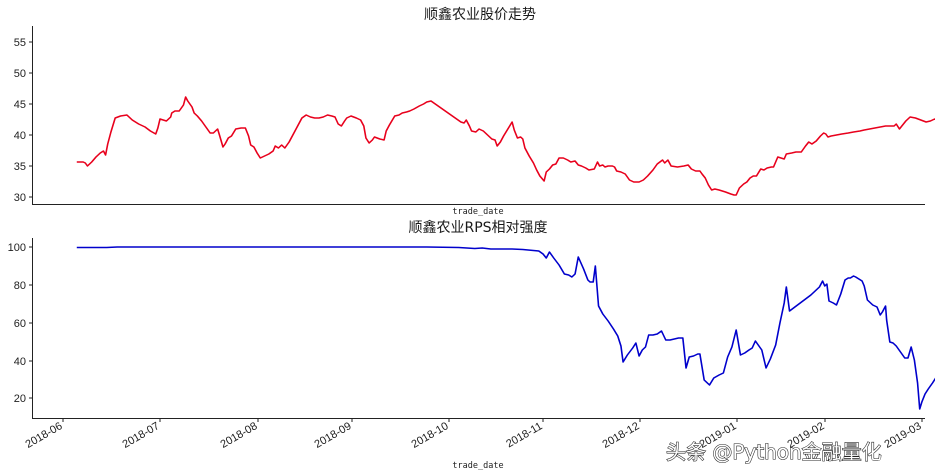  Describe the element at coordinates (477, 227) in the screenshot. I see `rps-chart-title: 顺鑫农业RPS相对强度` at that location.